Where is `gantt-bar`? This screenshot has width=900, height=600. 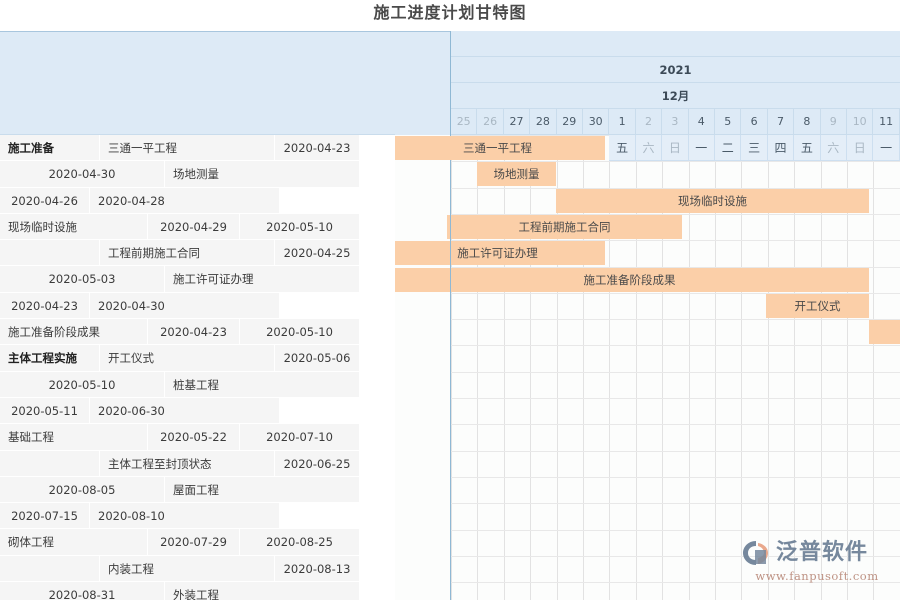 gantt-bar is located at coordinates (884, 332).